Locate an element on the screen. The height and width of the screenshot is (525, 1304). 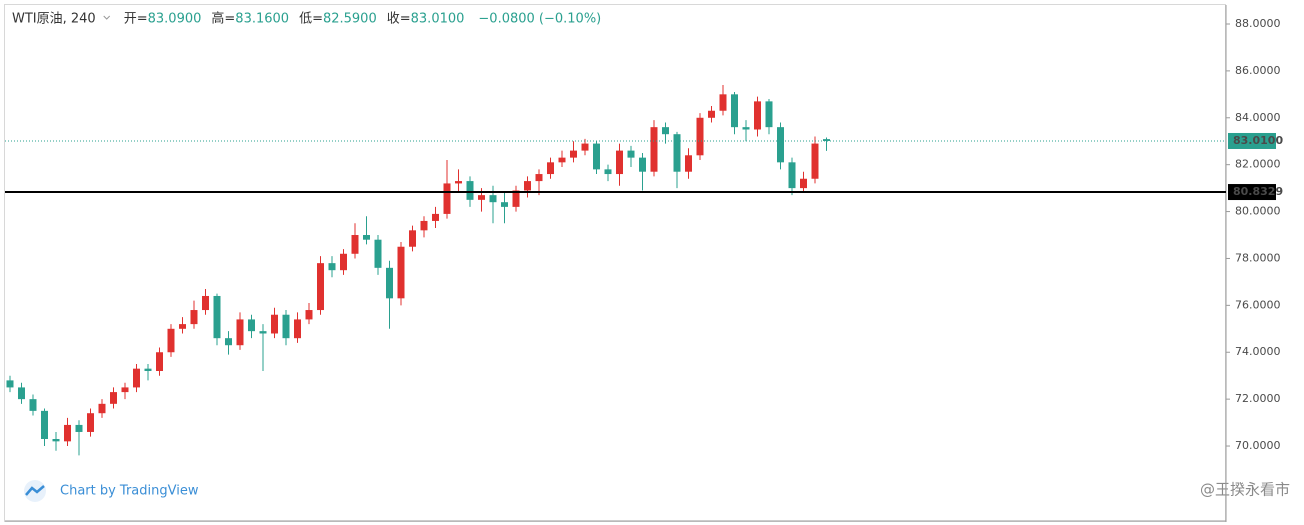
y-tick-label: 80.0000 is located at coordinates (1258, 211).